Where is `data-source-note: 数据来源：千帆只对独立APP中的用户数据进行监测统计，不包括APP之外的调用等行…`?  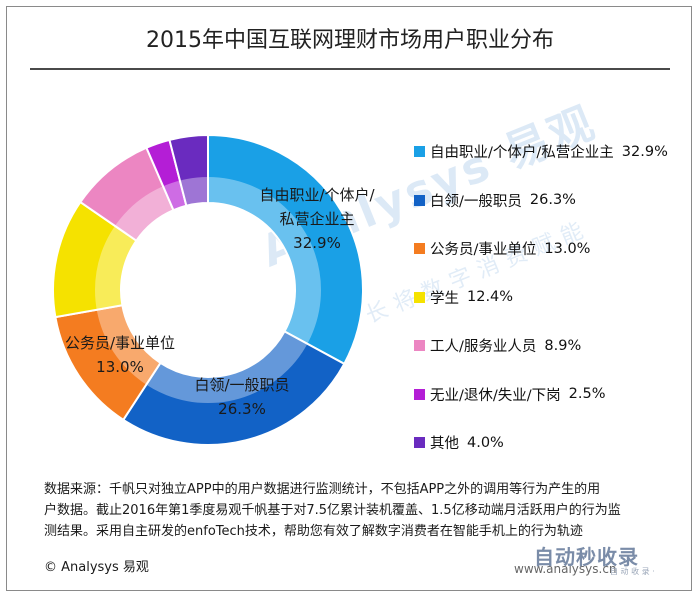 data-source-note: 数据来源：千帆只对独立APP中的用户数据进行监测统计，不包括APP之外的调用等行… is located at coordinates (349, 510).